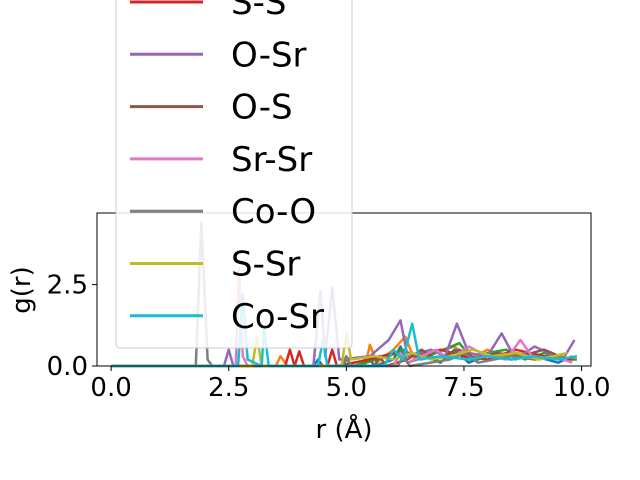  What do you see at coordinates (269, 55) in the screenshot?
I see `legend-label-o-sr: O-Sr` at bounding box center [269, 55].